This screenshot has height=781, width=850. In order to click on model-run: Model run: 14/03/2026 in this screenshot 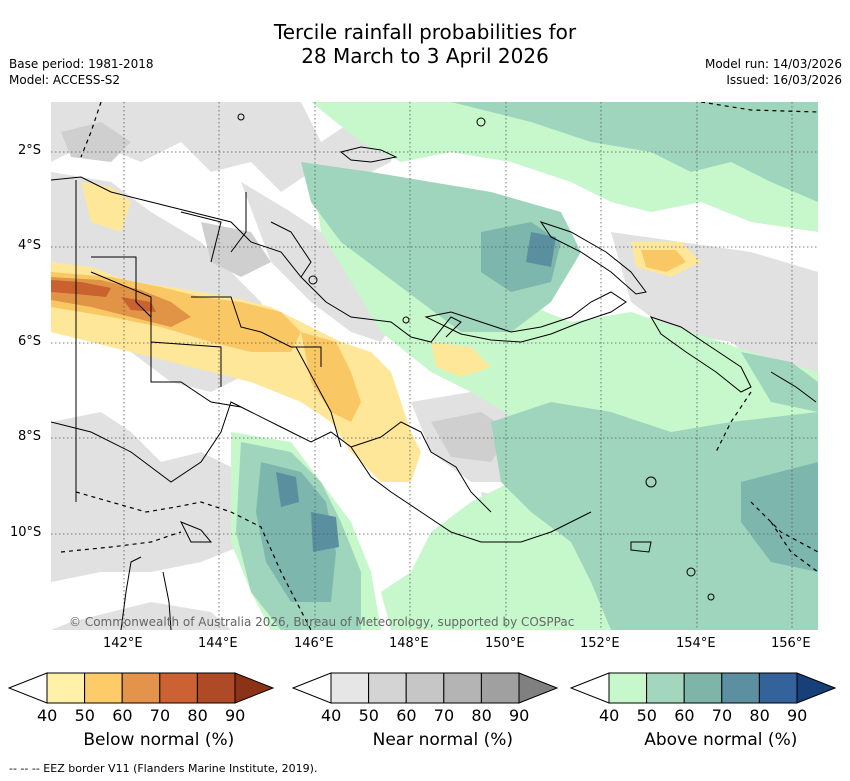, I will do `click(773, 64)`.